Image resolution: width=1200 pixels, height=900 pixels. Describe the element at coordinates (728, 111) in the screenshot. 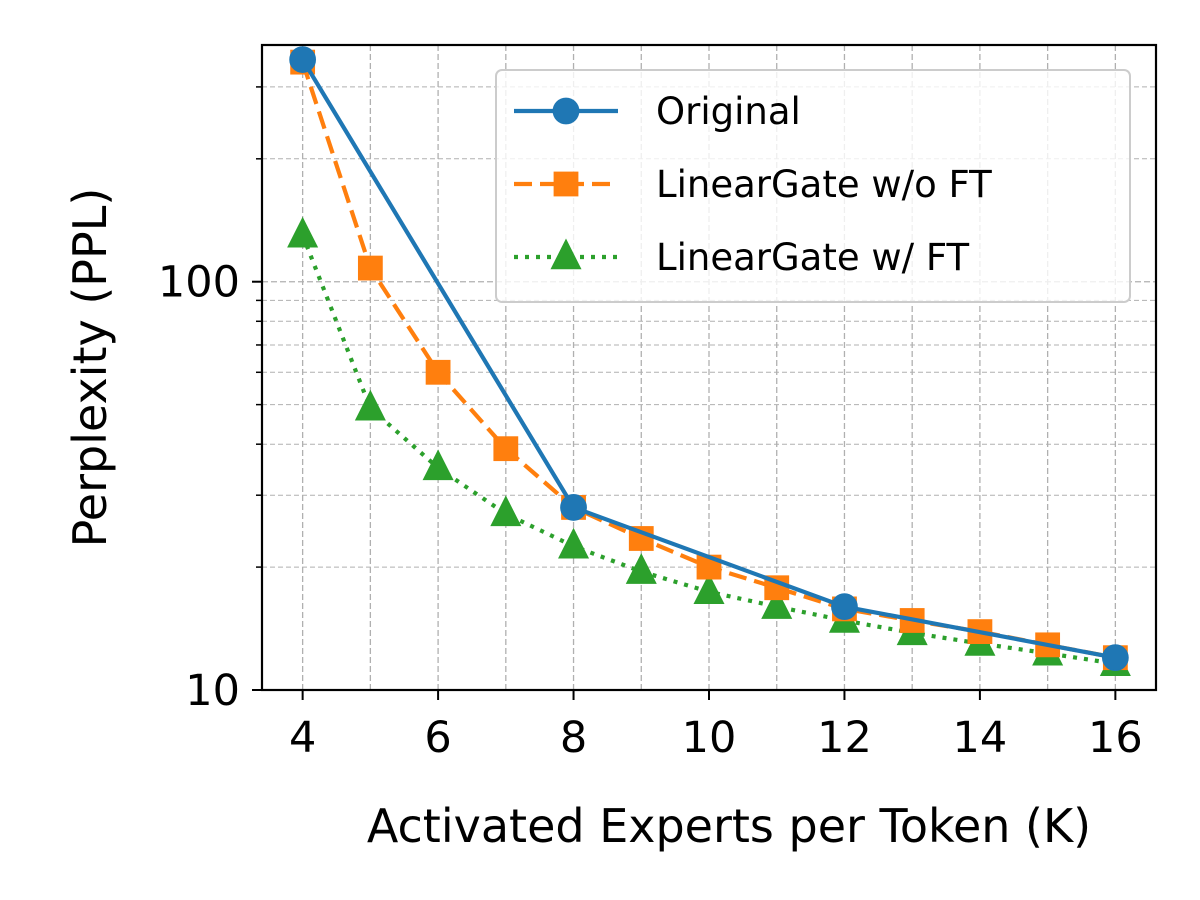

I see `legend-label: Original` at that location.